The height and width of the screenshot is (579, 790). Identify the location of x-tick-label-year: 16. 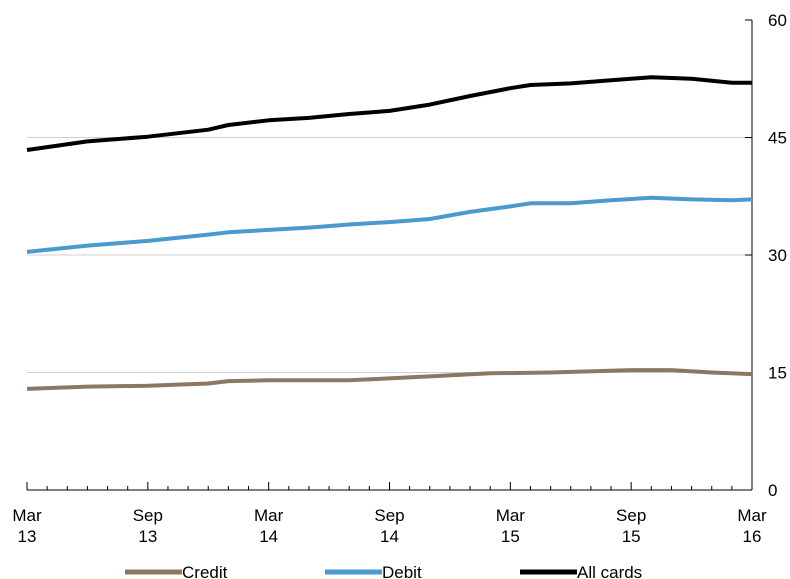
(752, 536).